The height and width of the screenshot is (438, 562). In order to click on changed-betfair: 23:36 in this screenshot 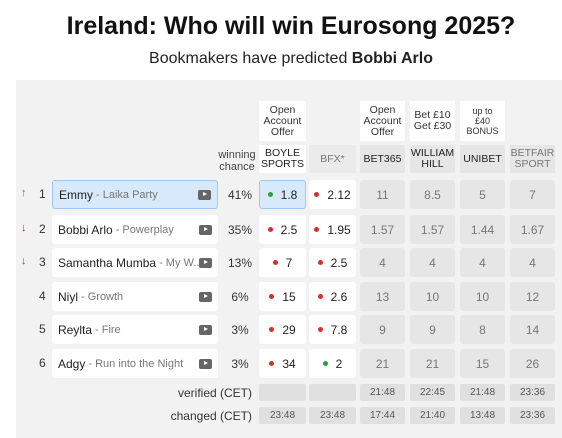, I will do `click(532, 415)`.